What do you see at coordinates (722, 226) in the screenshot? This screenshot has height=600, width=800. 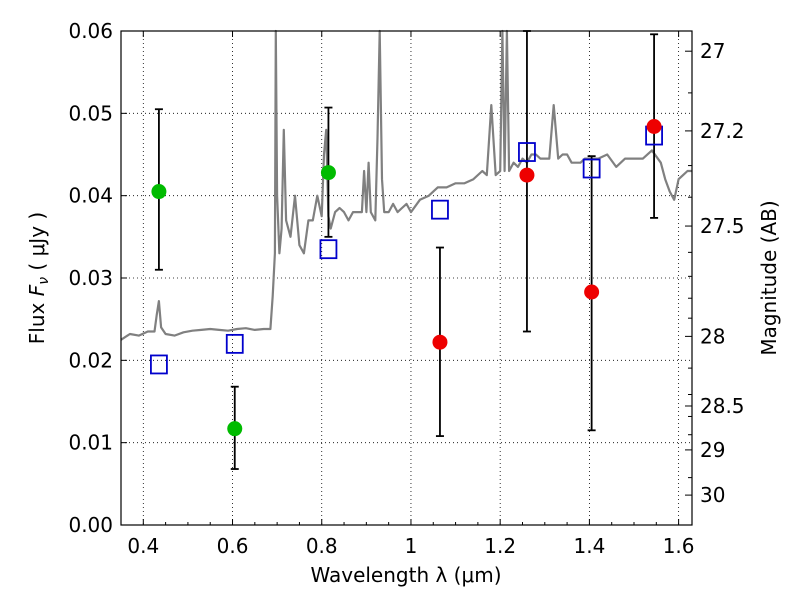 I see `mag-tick-label: 27.5` at bounding box center [722, 226].